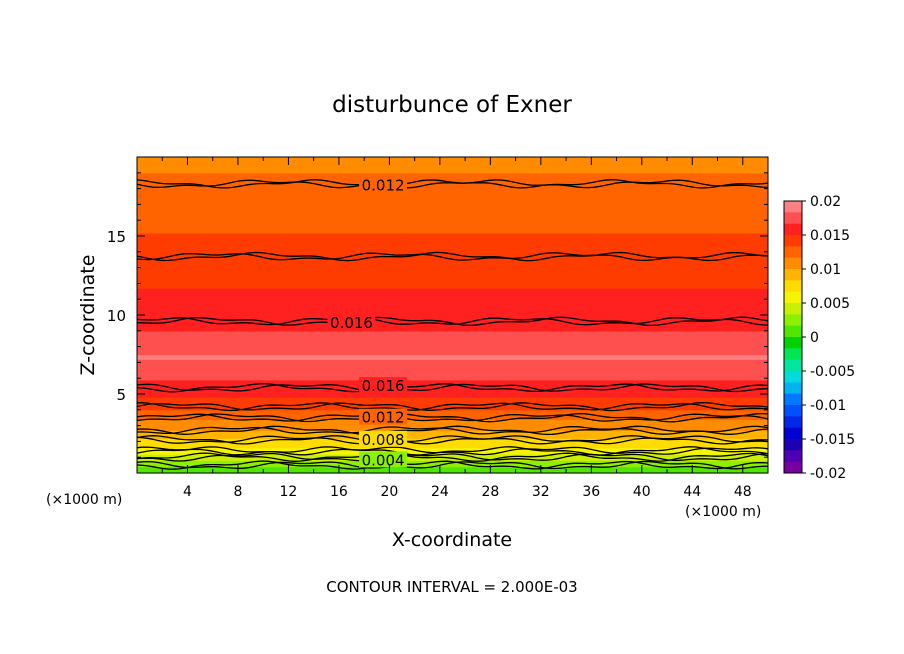  Describe the element at coordinates (830, 236) in the screenshot. I see `colorbar-tick-label: 0.015` at that location.